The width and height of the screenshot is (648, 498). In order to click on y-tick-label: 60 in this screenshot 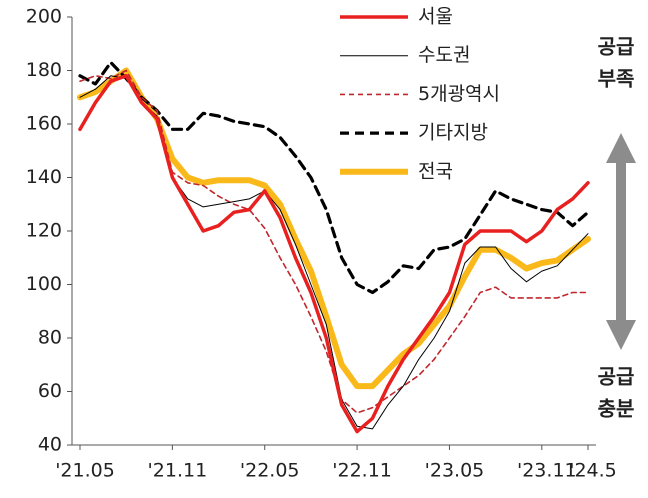, I will do `click(50, 391)`.